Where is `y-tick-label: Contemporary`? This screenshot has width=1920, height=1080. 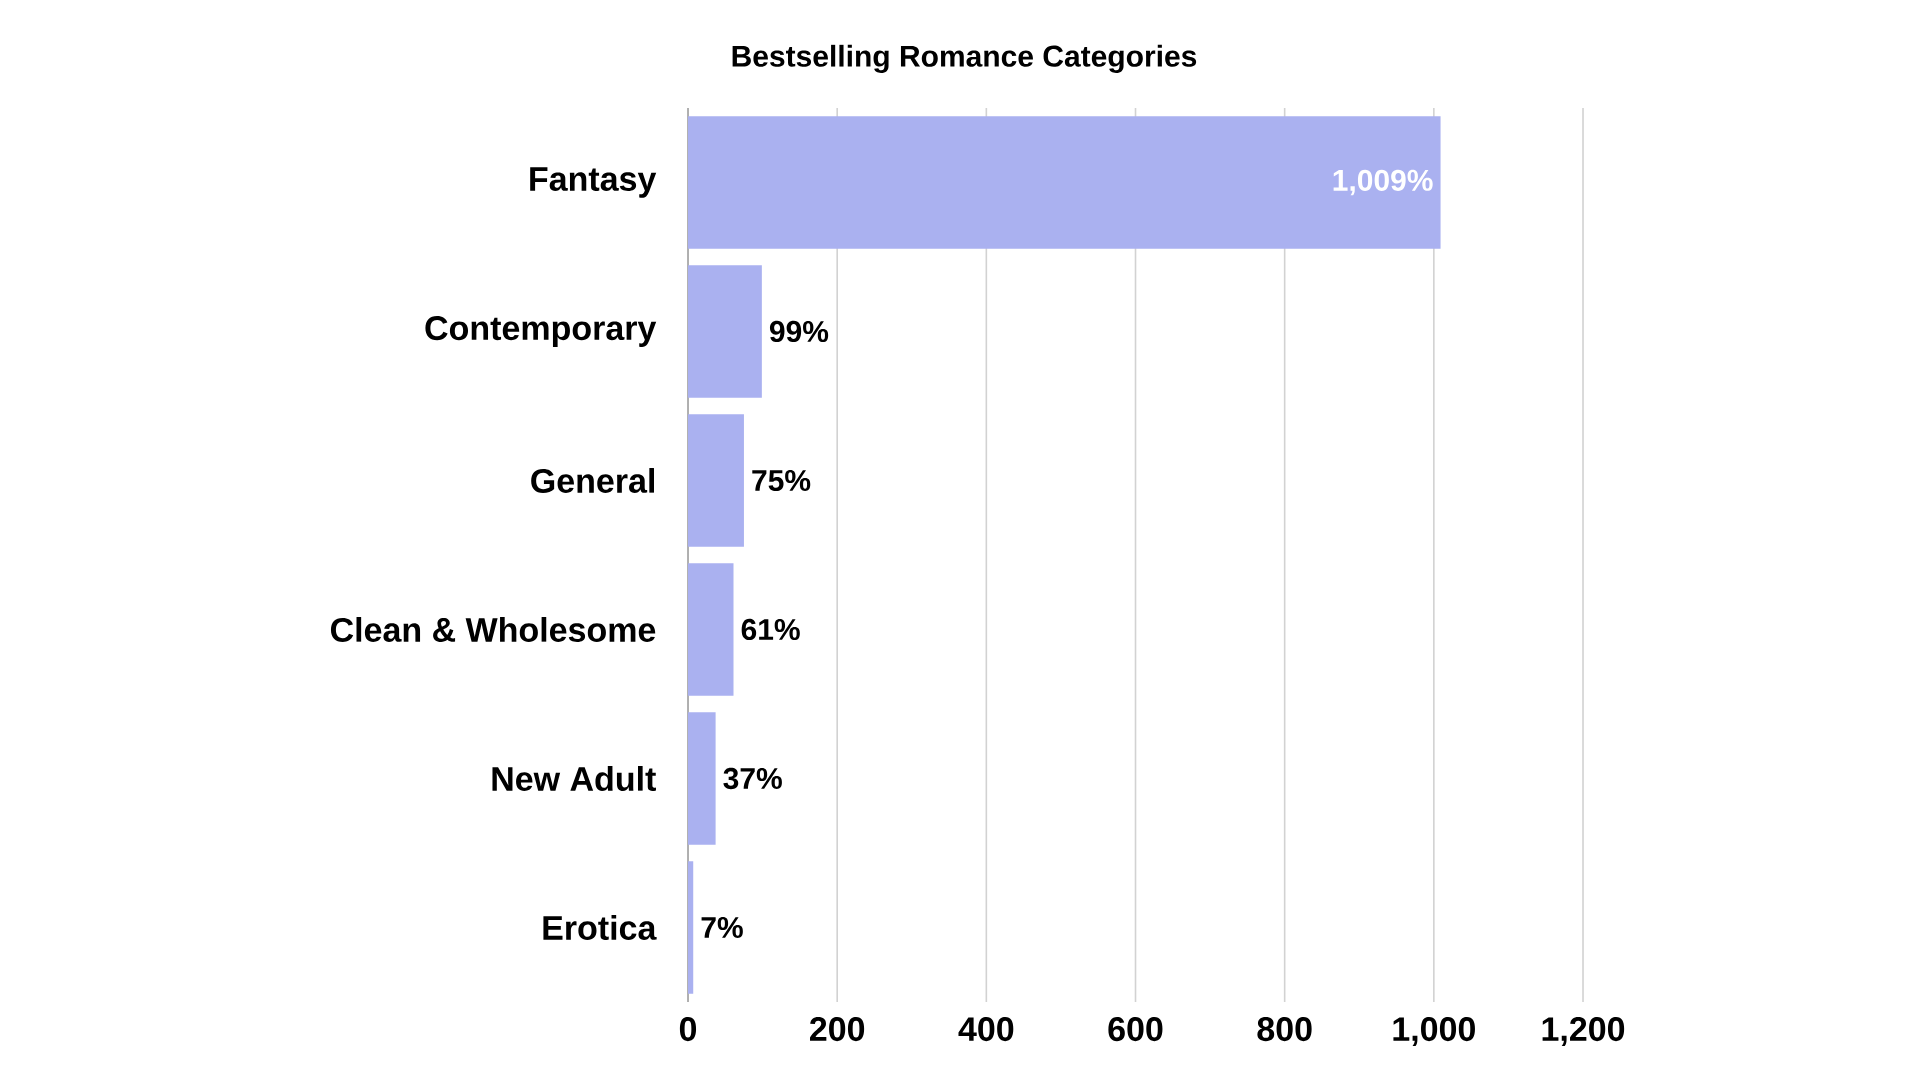
y-tick-label: Contemporary is located at coordinates (541, 331).